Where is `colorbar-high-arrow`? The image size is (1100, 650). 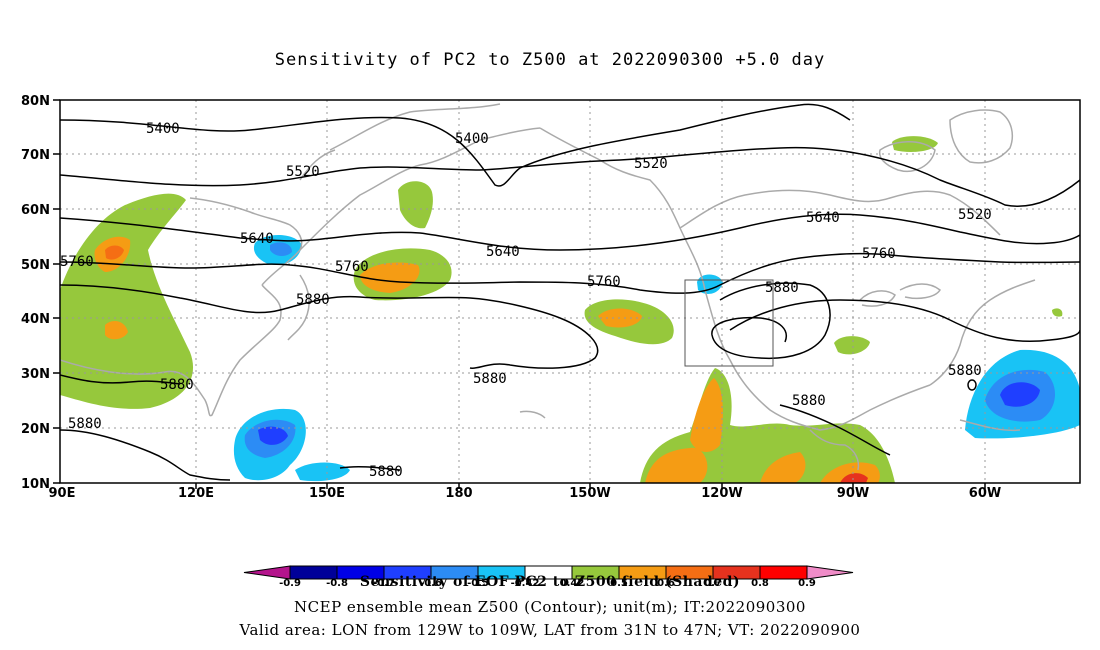
colorbar-high-arrow is located at coordinates (830, 572).